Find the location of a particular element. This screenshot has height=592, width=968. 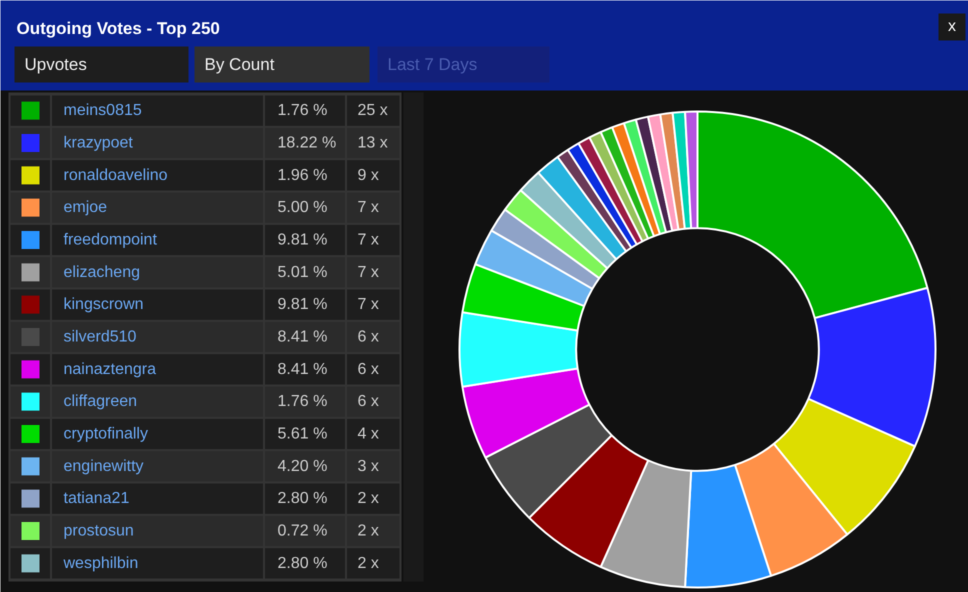

text: 4.20 % is located at coordinates (303, 466).